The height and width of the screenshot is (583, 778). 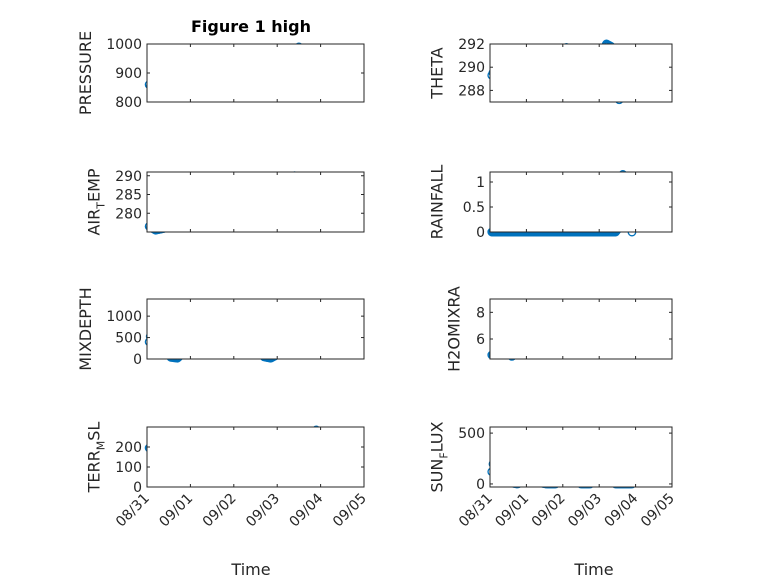 I want to click on y-axis-label: RAINFALL, so click(x=437, y=202).